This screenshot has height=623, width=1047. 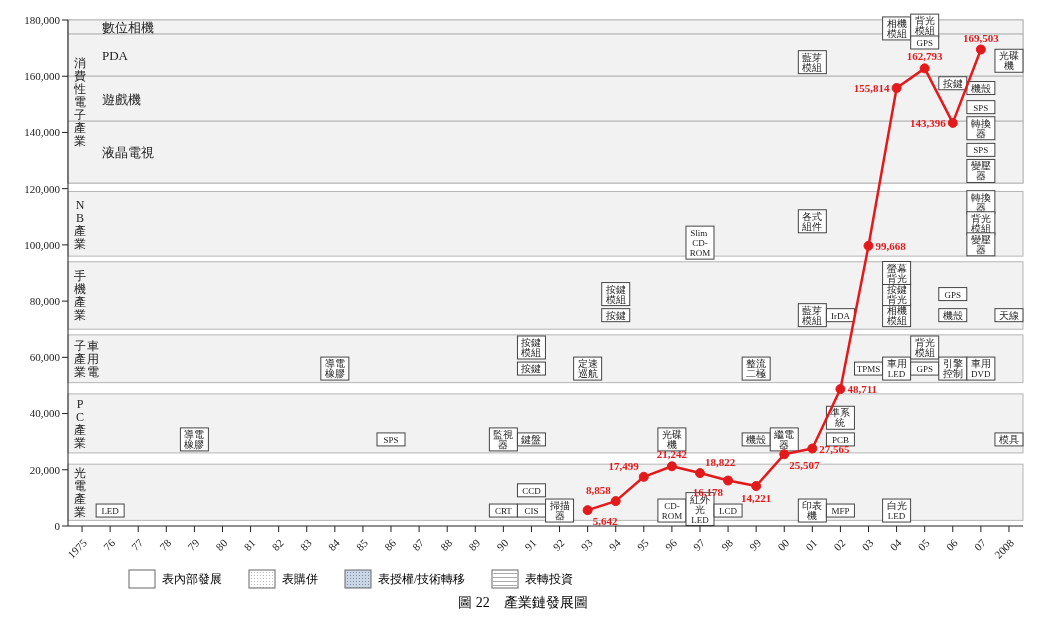 What do you see at coordinates (756, 369) in the screenshot?
I see `annotation: 整流二極` at bounding box center [756, 369].